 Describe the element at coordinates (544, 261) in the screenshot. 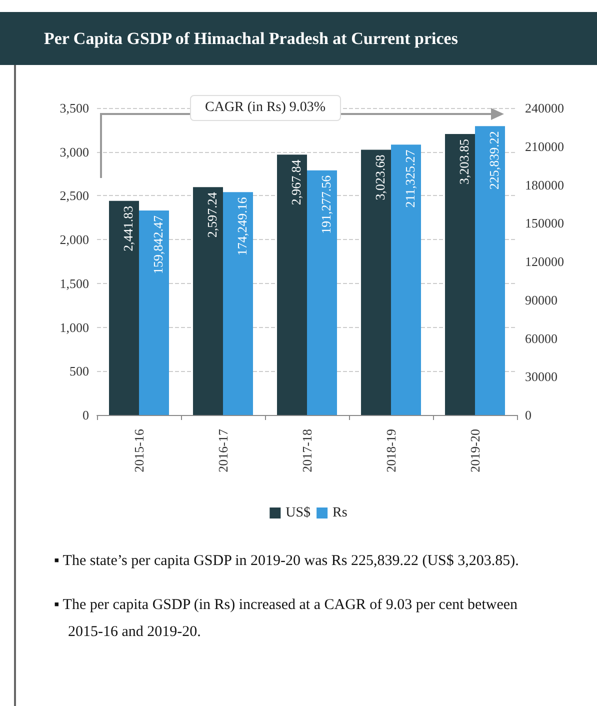

I see `y2-tick-label: 120000` at that location.